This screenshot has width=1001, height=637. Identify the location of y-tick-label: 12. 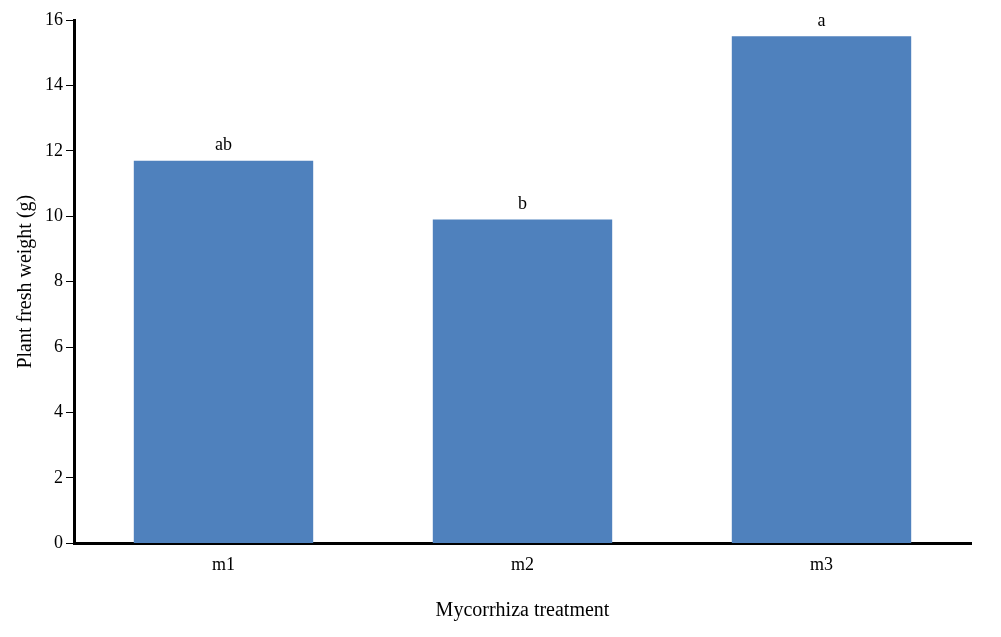
(54, 149).